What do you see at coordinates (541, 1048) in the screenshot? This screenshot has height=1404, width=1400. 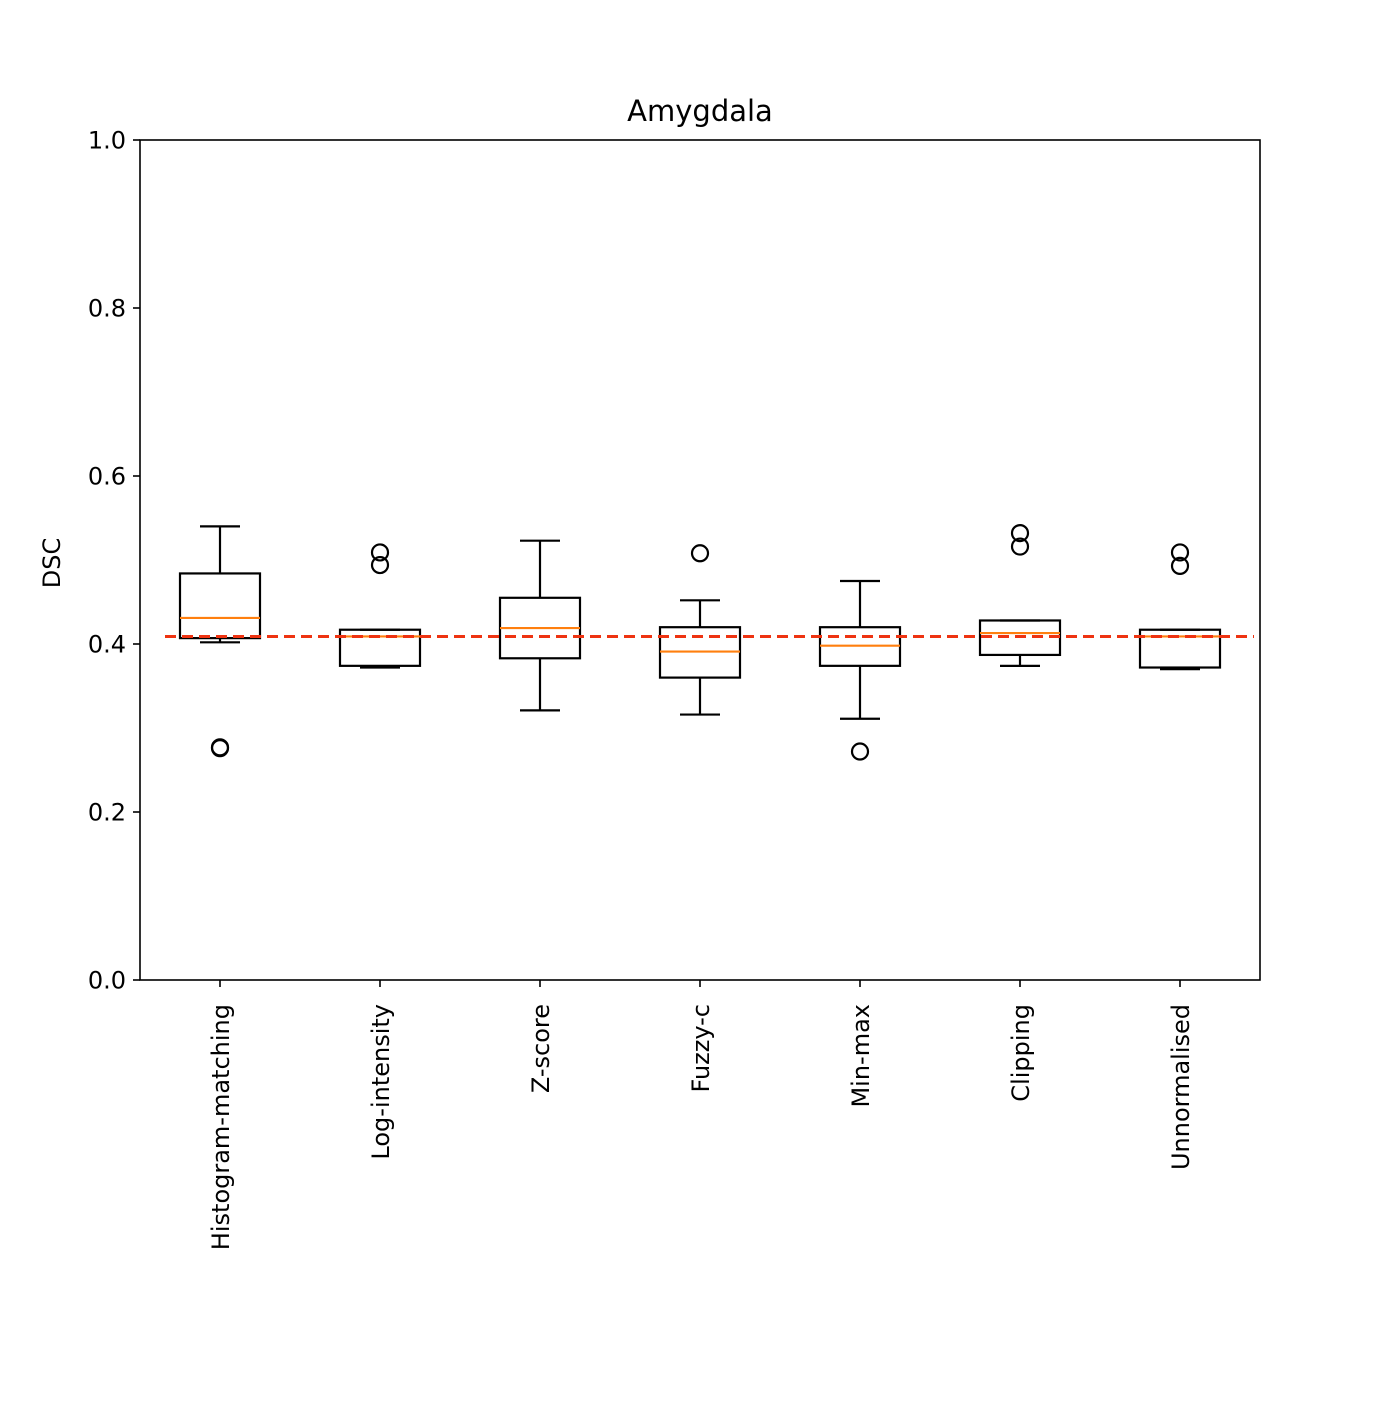 I see `x-tick-label: Z-score` at bounding box center [541, 1048].